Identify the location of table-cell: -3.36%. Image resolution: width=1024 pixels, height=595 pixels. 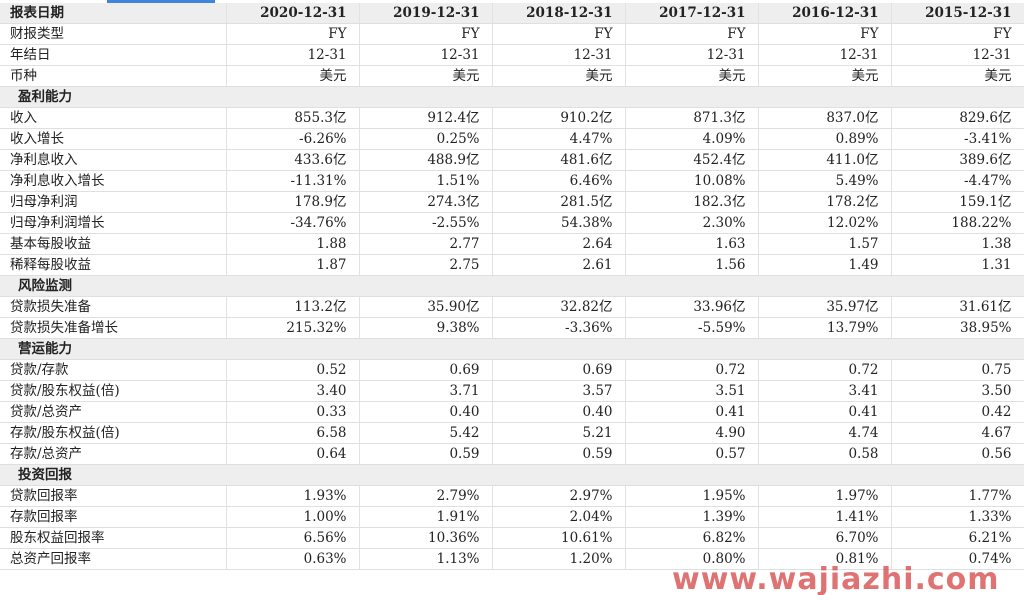
(559, 328).